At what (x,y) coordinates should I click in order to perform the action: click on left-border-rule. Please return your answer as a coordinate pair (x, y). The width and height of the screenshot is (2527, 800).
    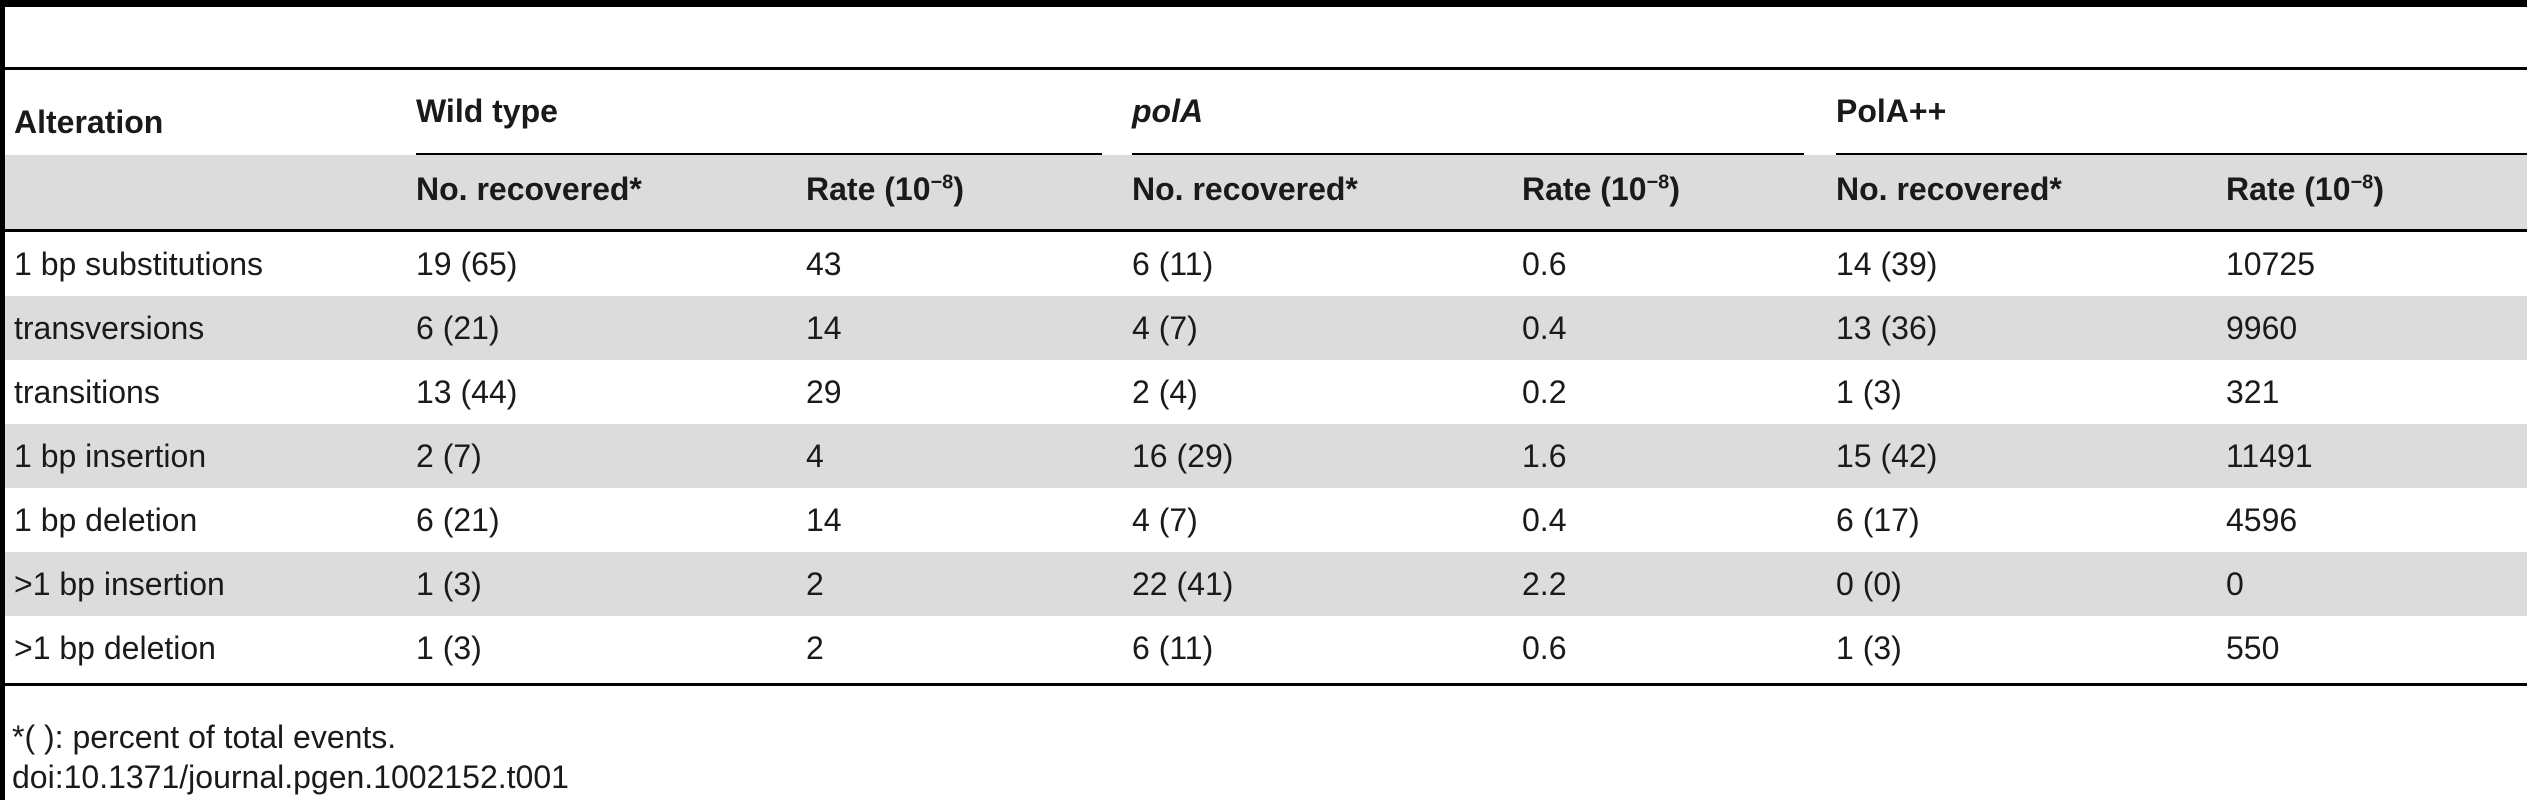
    Looking at the image, I should click on (2, 400).